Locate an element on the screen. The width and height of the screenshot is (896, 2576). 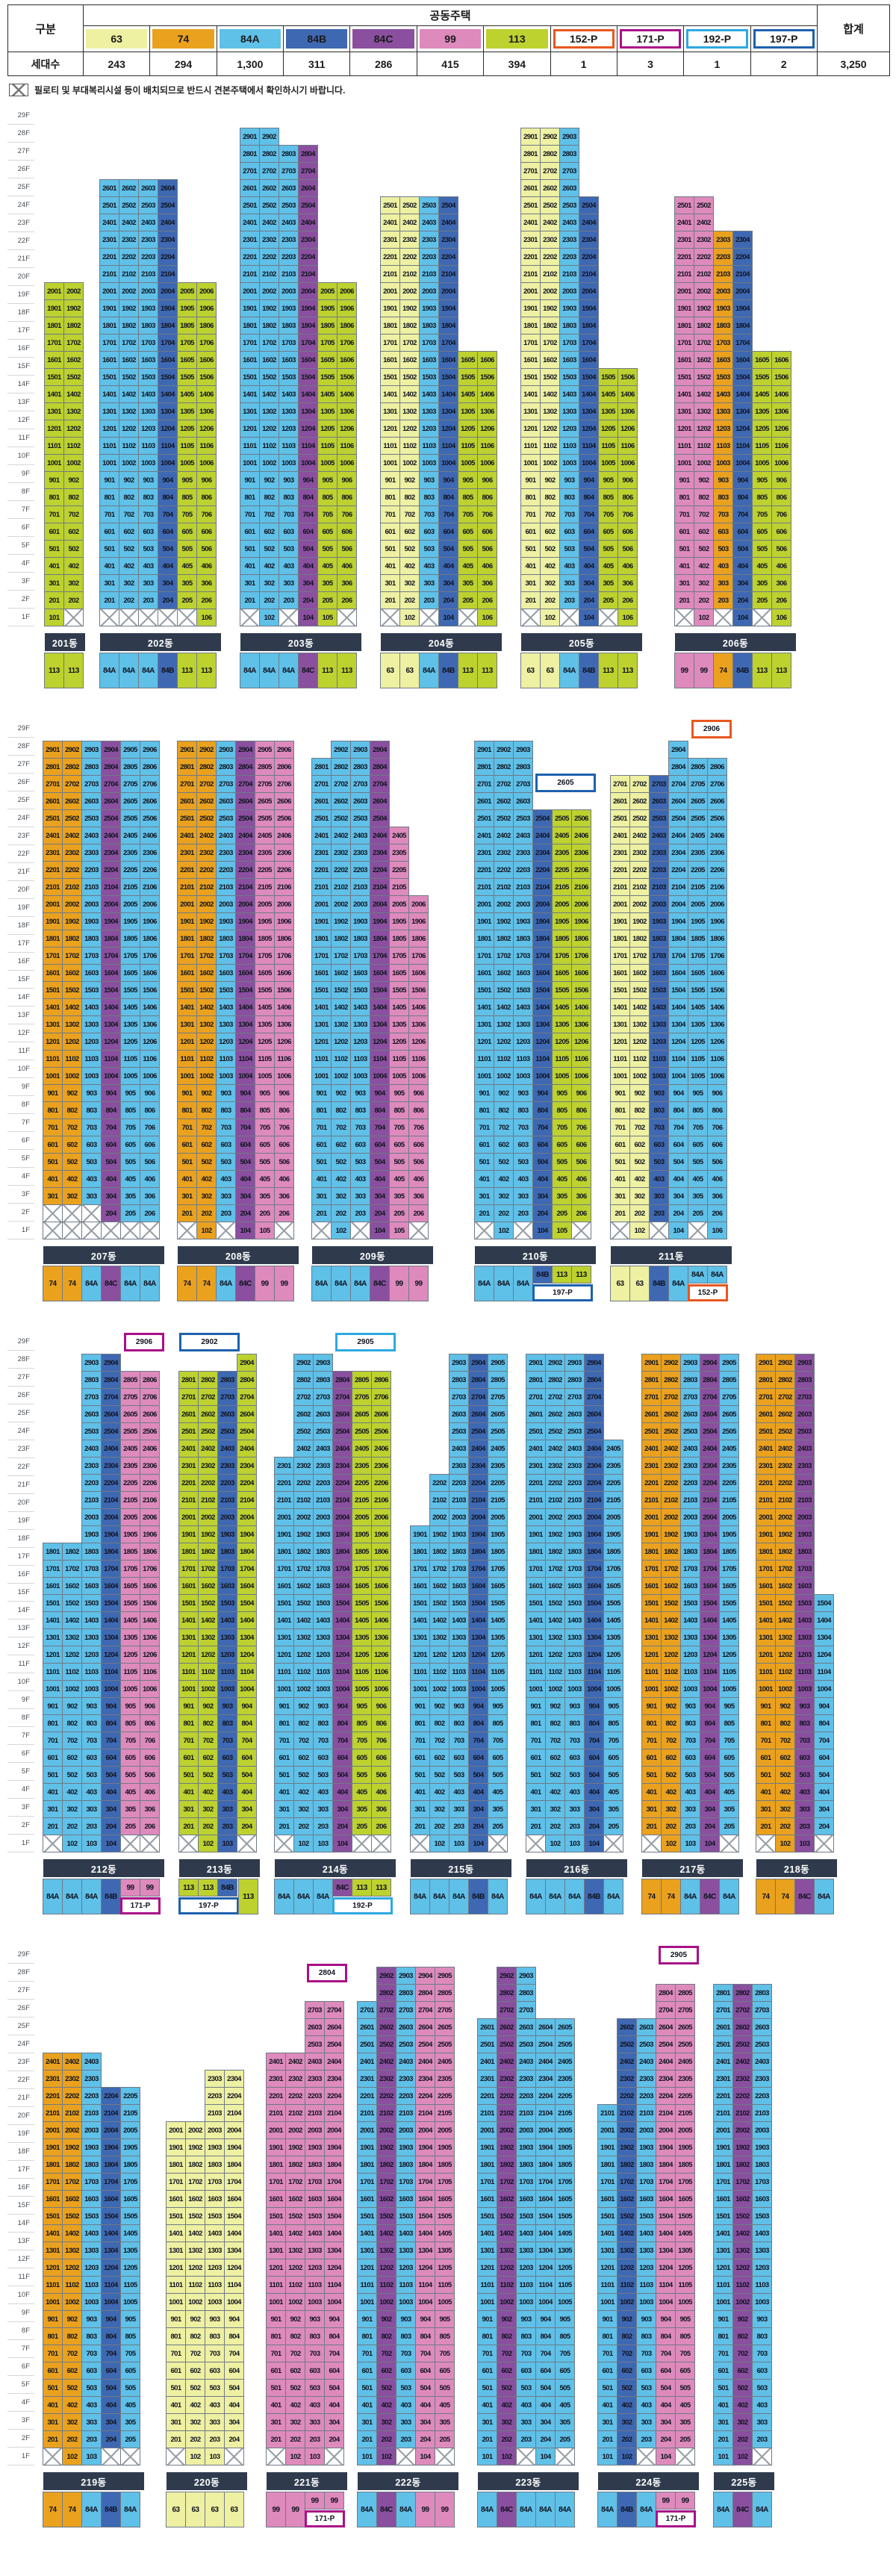
legend-type-chip-84C: 84C is located at coordinates (383, 39).